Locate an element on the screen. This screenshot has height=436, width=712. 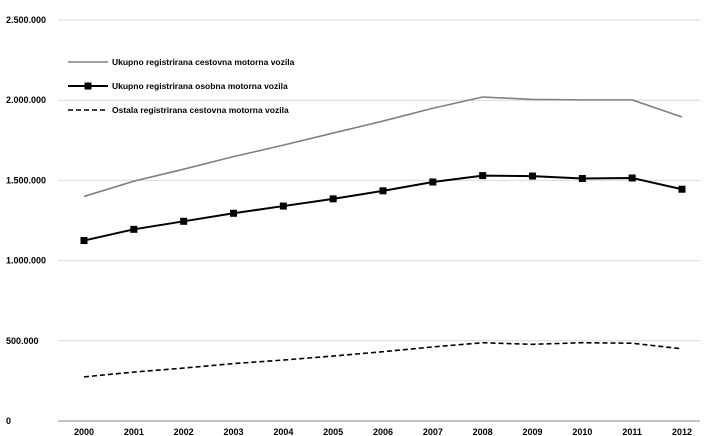
x-tick-label: 2010 is located at coordinates (582, 431).